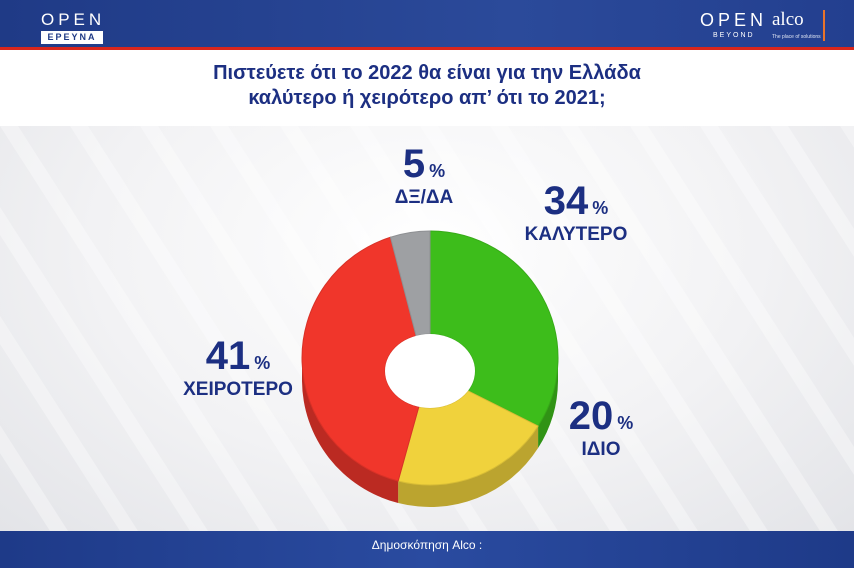 The width and height of the screenshot is (854, 568). What do you see at coordinates (430, 371) in the screenshot?
I see `donut-hole` at bounding box center [430, 371].